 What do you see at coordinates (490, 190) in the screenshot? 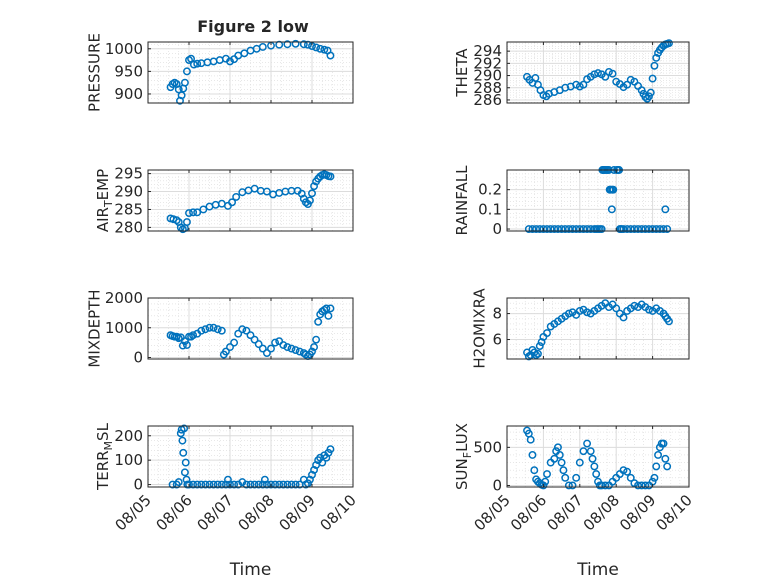
I see `y-tick-label: 0.2` at bounding box center [490, 190].